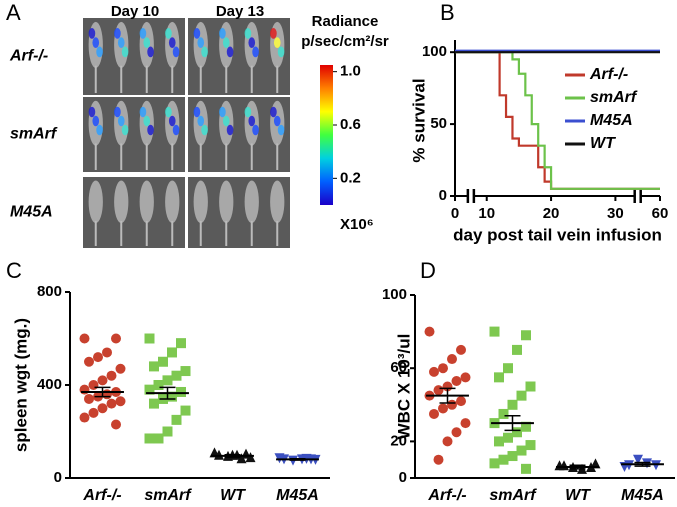 This screenshot has height=507, width=677. Describe the element at coordinates (357, 224) in the screenshot. I see `colorbar-multiplier: X10⁶` at that location.